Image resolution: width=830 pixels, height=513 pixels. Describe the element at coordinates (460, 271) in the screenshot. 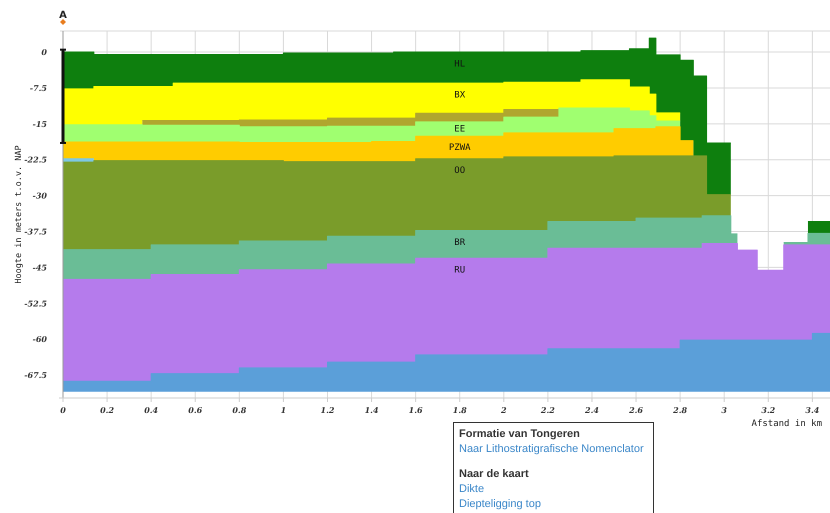

I see `series-label: RU` at that location.